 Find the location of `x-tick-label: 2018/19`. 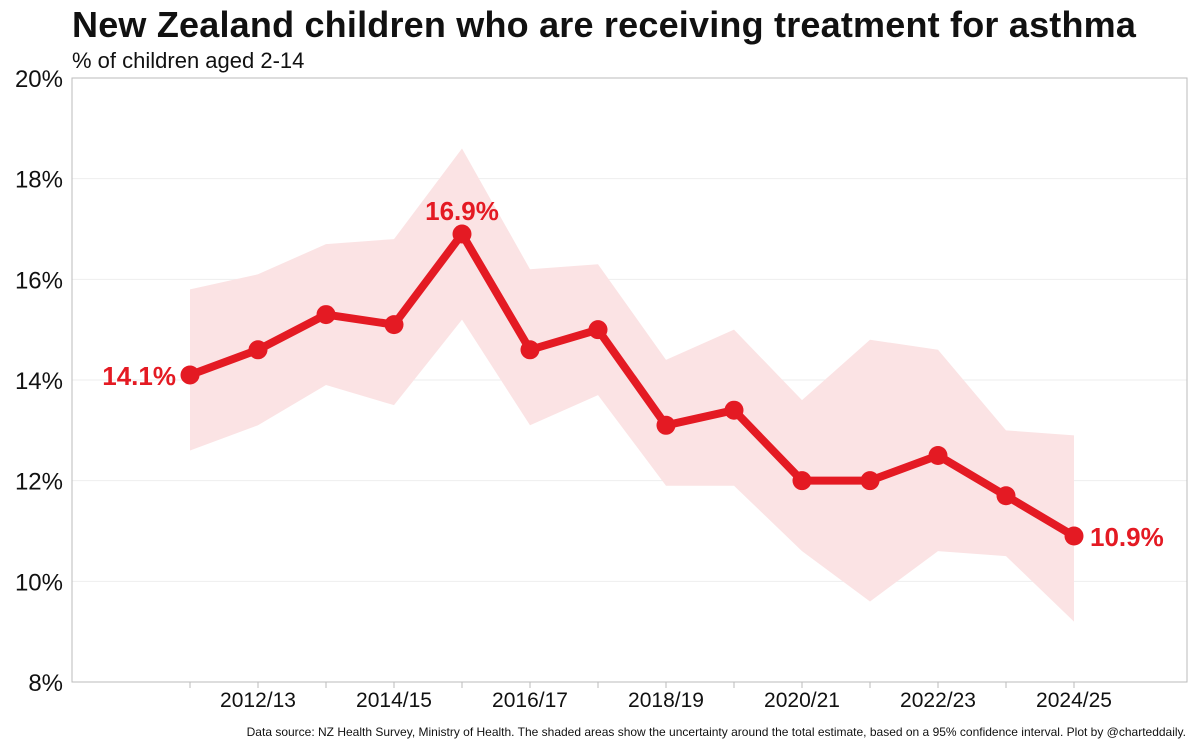

x-tick-label: 2018/19 is located at coordinates (666, 700).